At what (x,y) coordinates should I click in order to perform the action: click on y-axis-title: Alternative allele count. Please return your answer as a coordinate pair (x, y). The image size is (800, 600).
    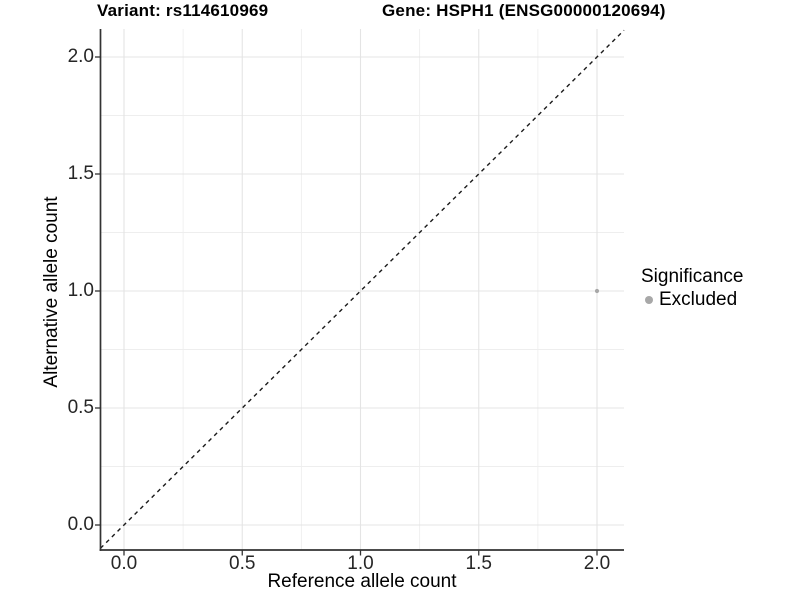
    Looking at the image, I should click on (51, 292).